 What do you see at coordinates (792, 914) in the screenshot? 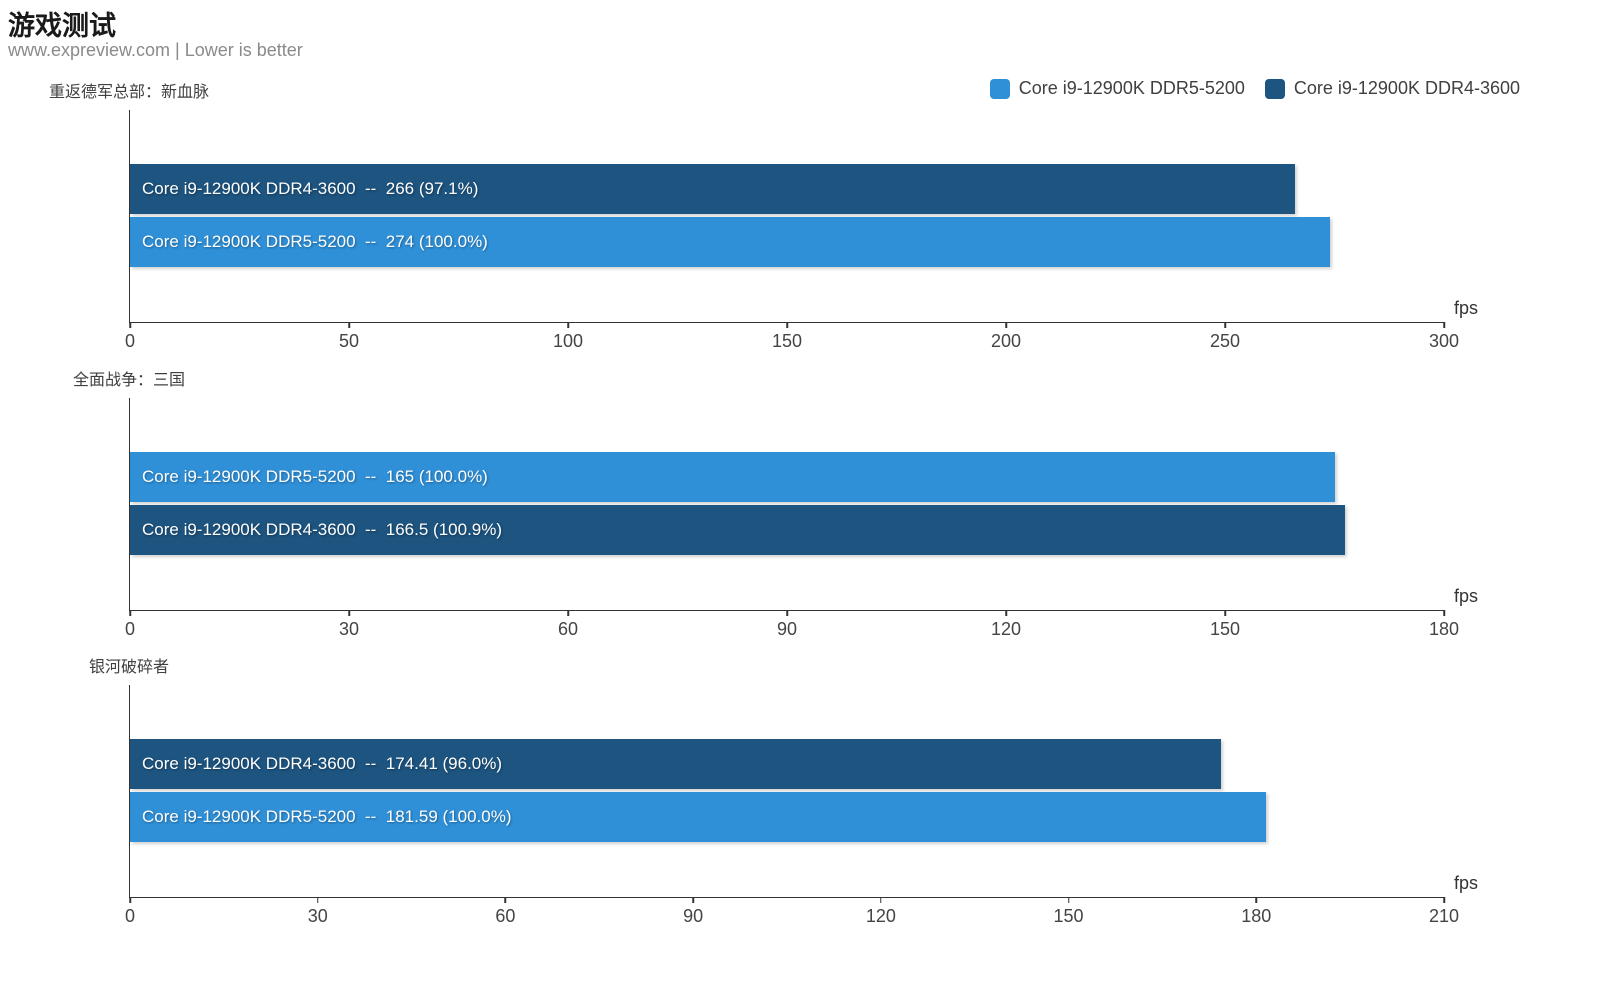
I see `x-axis: 0 30 60 90 120 150 180 210` at bounding box center [792, 914].